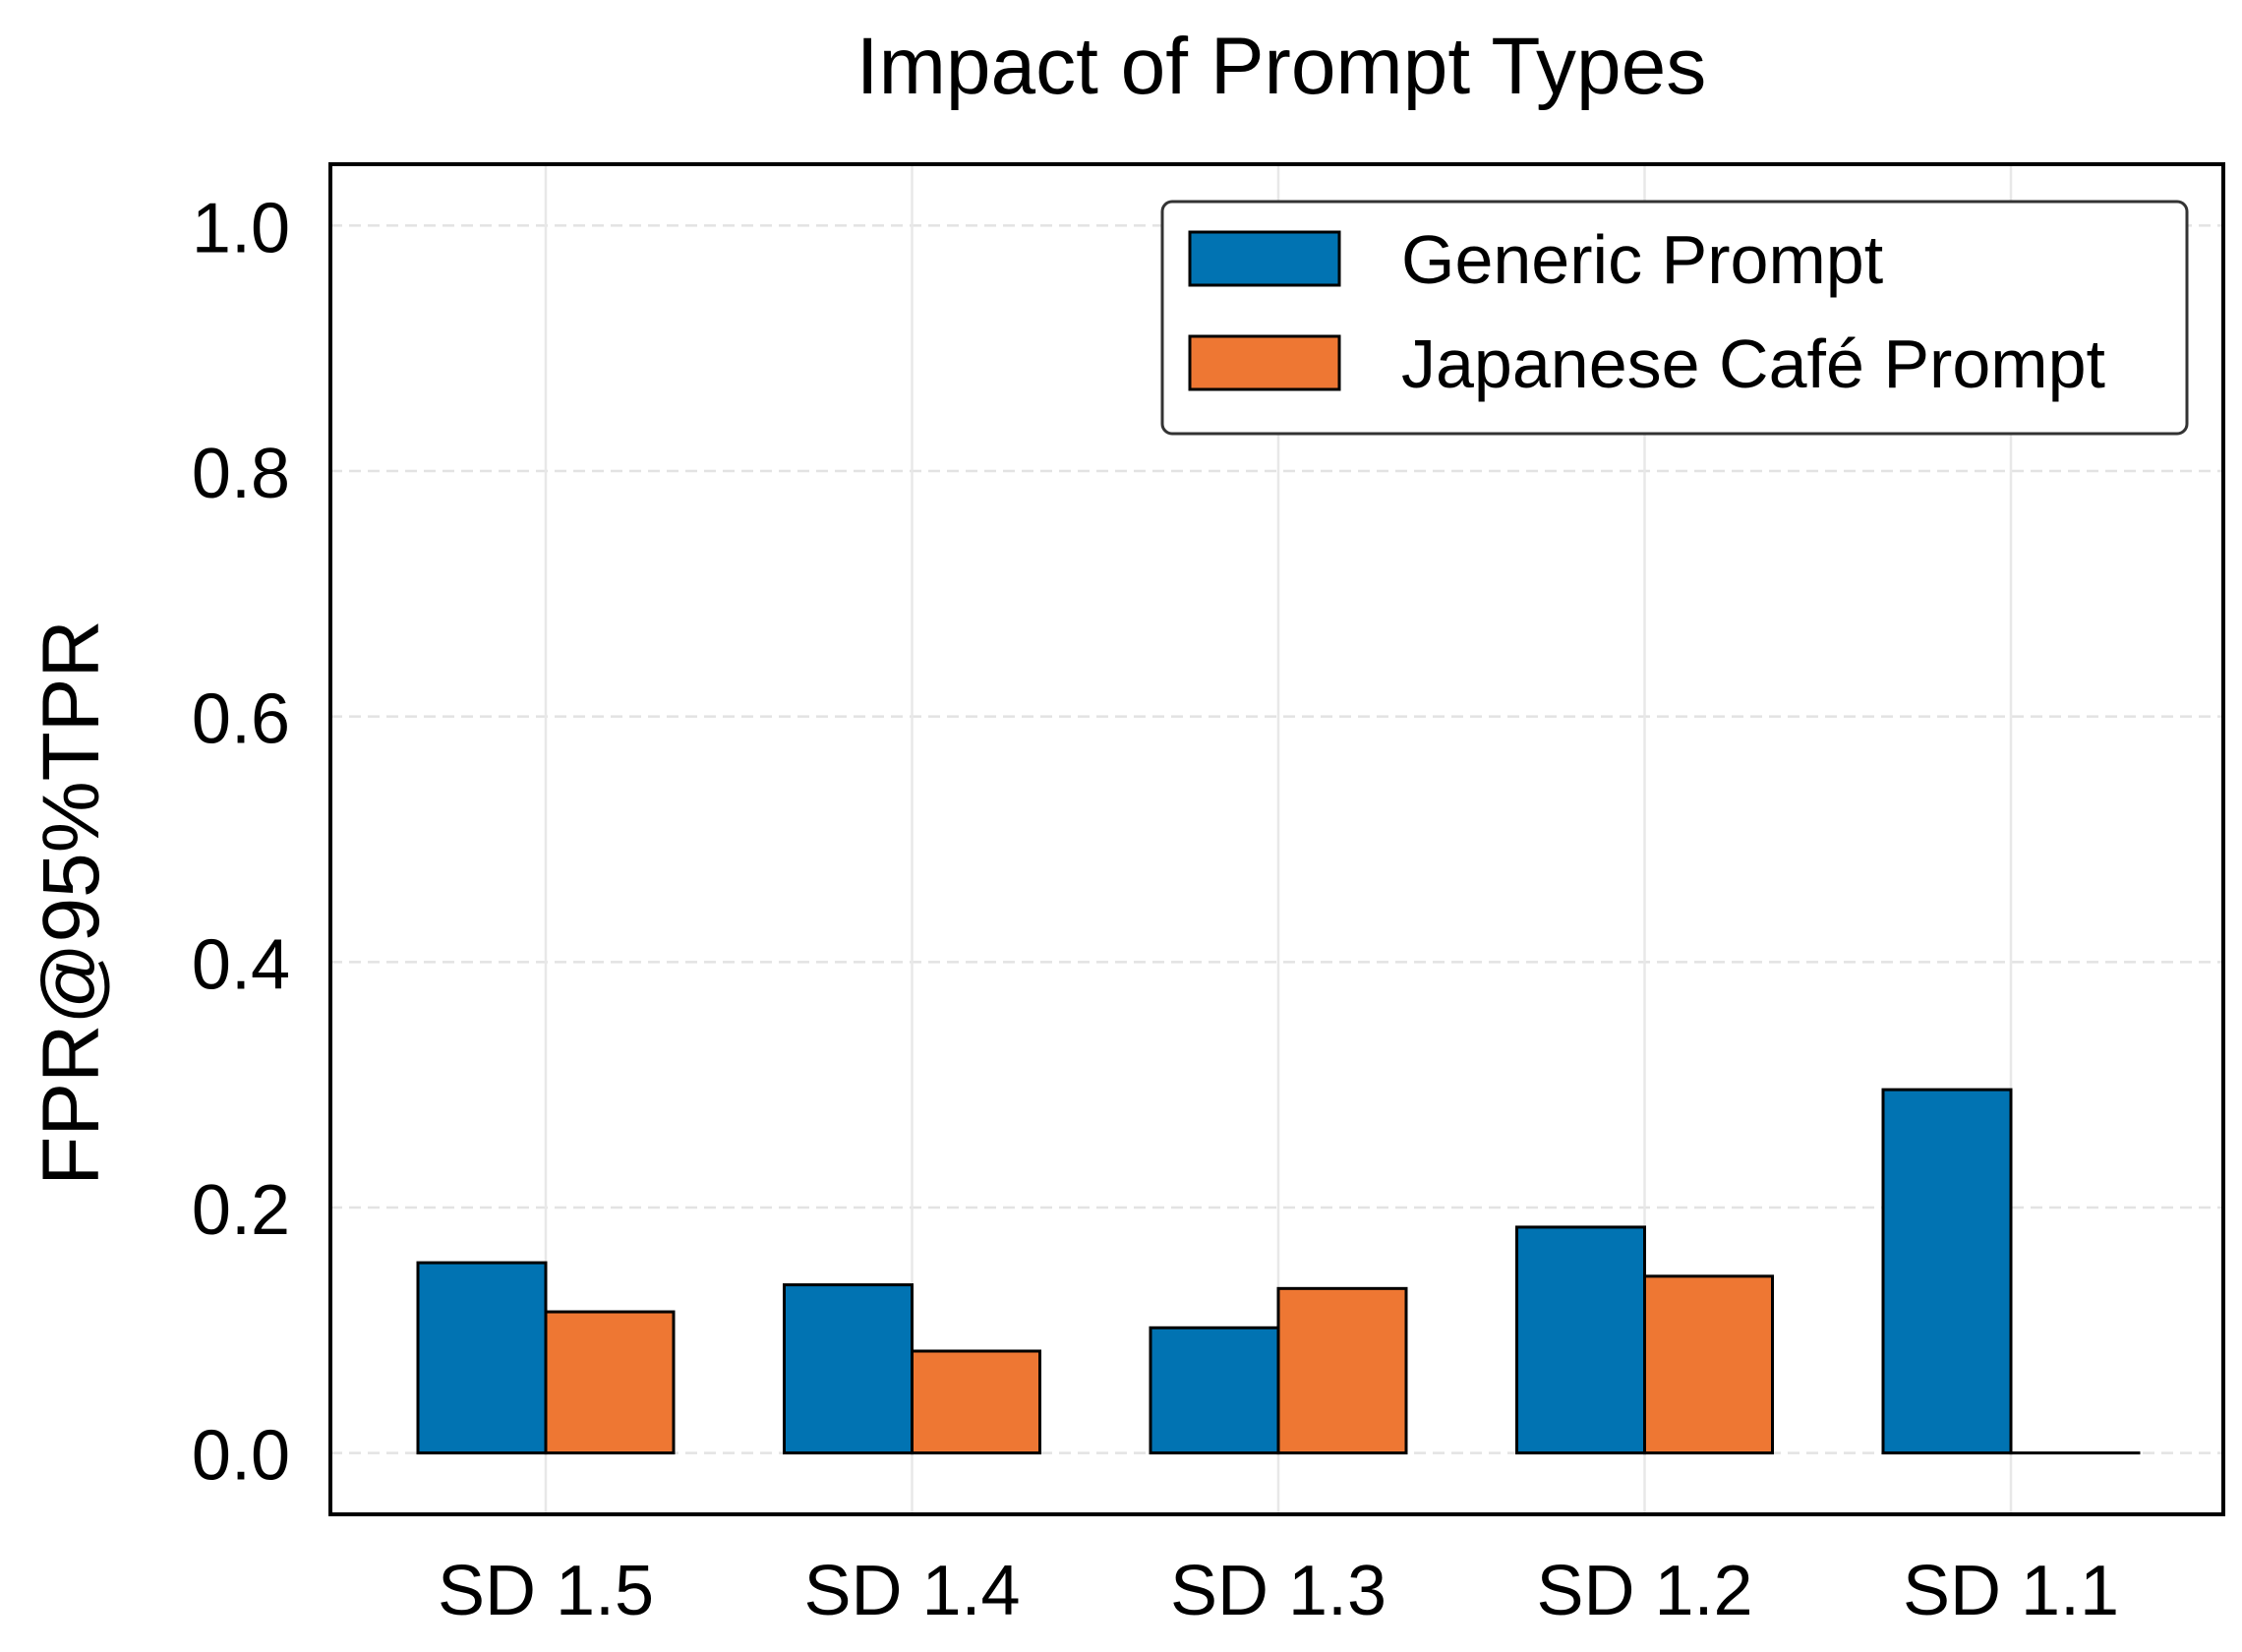 The image size is (2242, 1652). What do you see at coordinates (241, 1210) in the screenshot?
I see `y-tick-label: 0.2` at bounding box center [241, 1210].